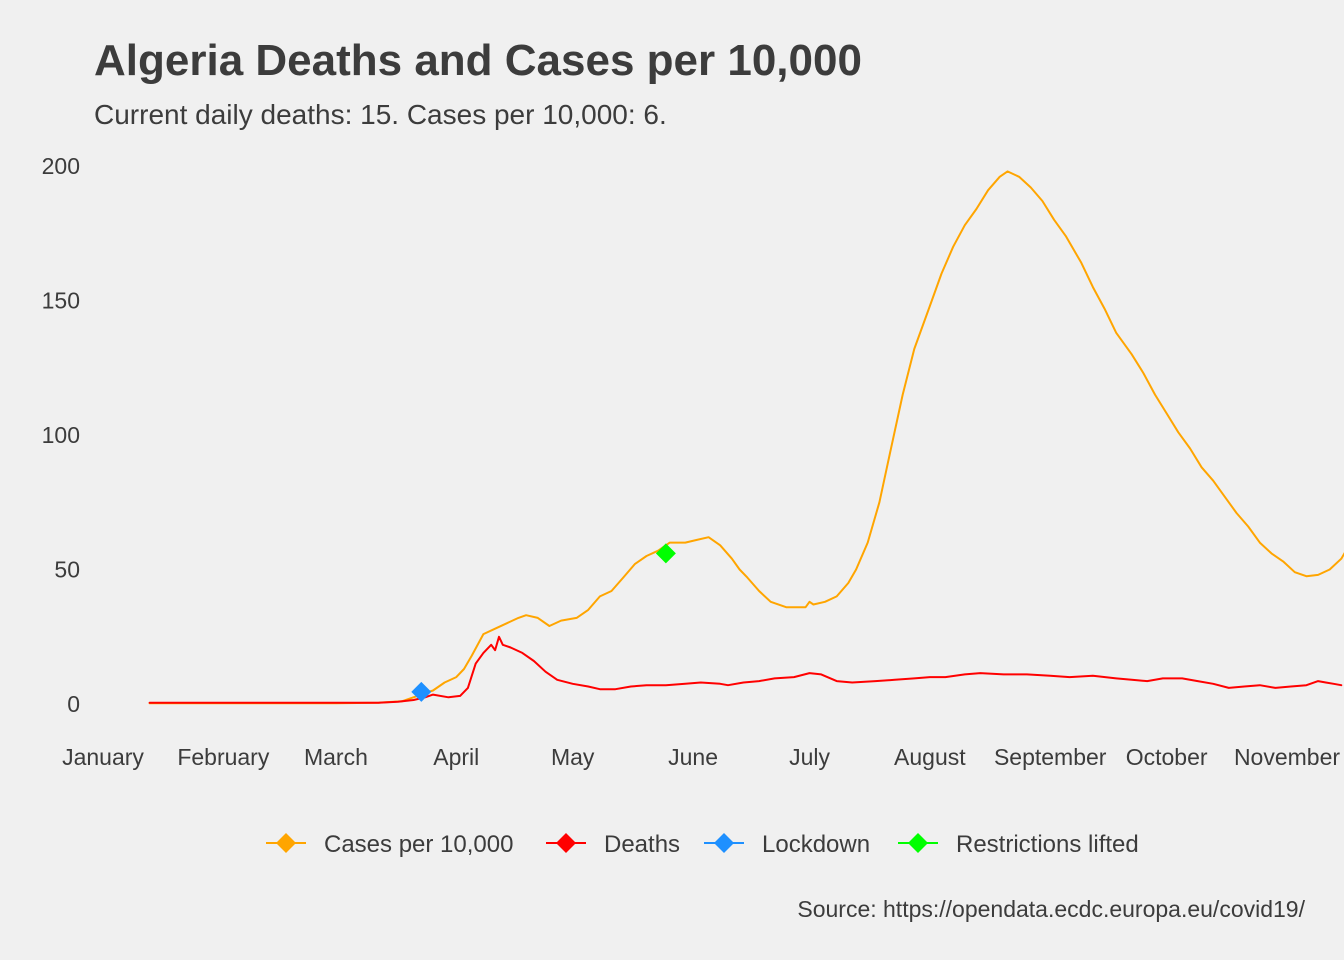 The height and width of the screenshot is (960, 1344). What do you see at coordinates (573, 757) in the screenshot?
I see `x-tick-label: May` at bounding box center [573, 757].